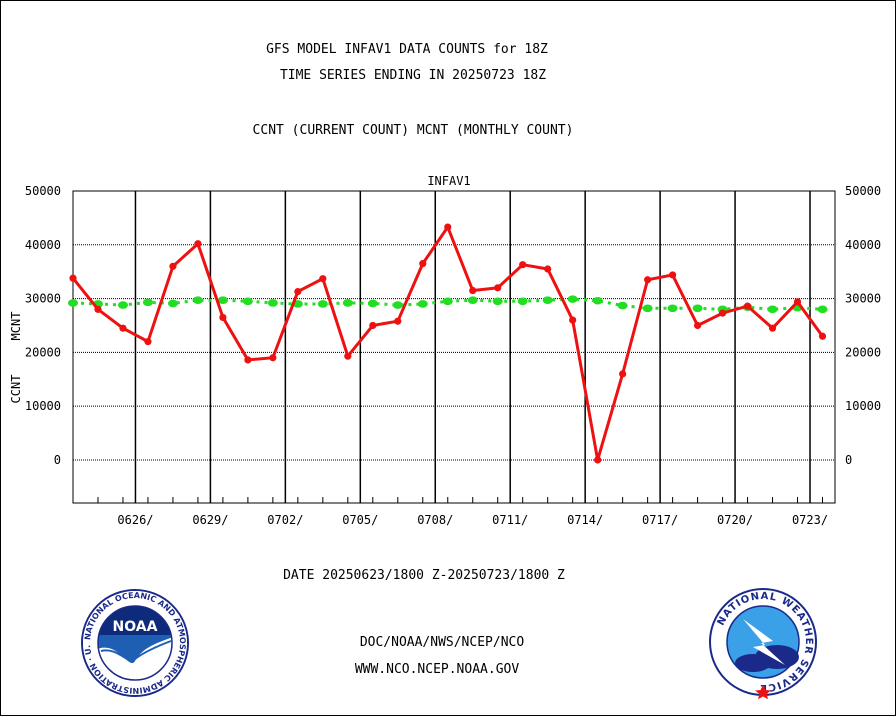 The width and height of the screenshot is (896, 716). Describe the element at coordinates (57, 460) in the screenshot. I see `y-tick-label-left: 0` at that location.